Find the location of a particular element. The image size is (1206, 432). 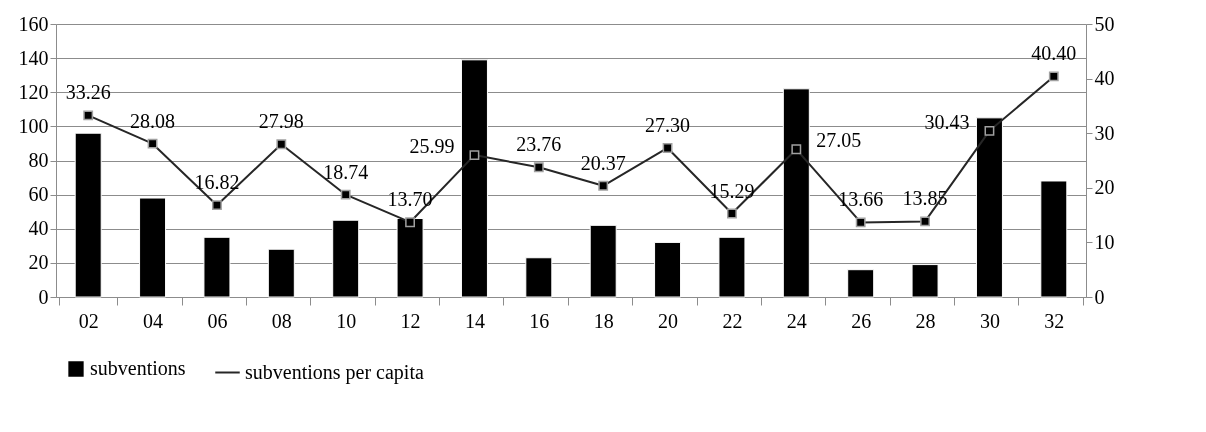

x-tick-label: 20 is located at coordinates (668, 320).